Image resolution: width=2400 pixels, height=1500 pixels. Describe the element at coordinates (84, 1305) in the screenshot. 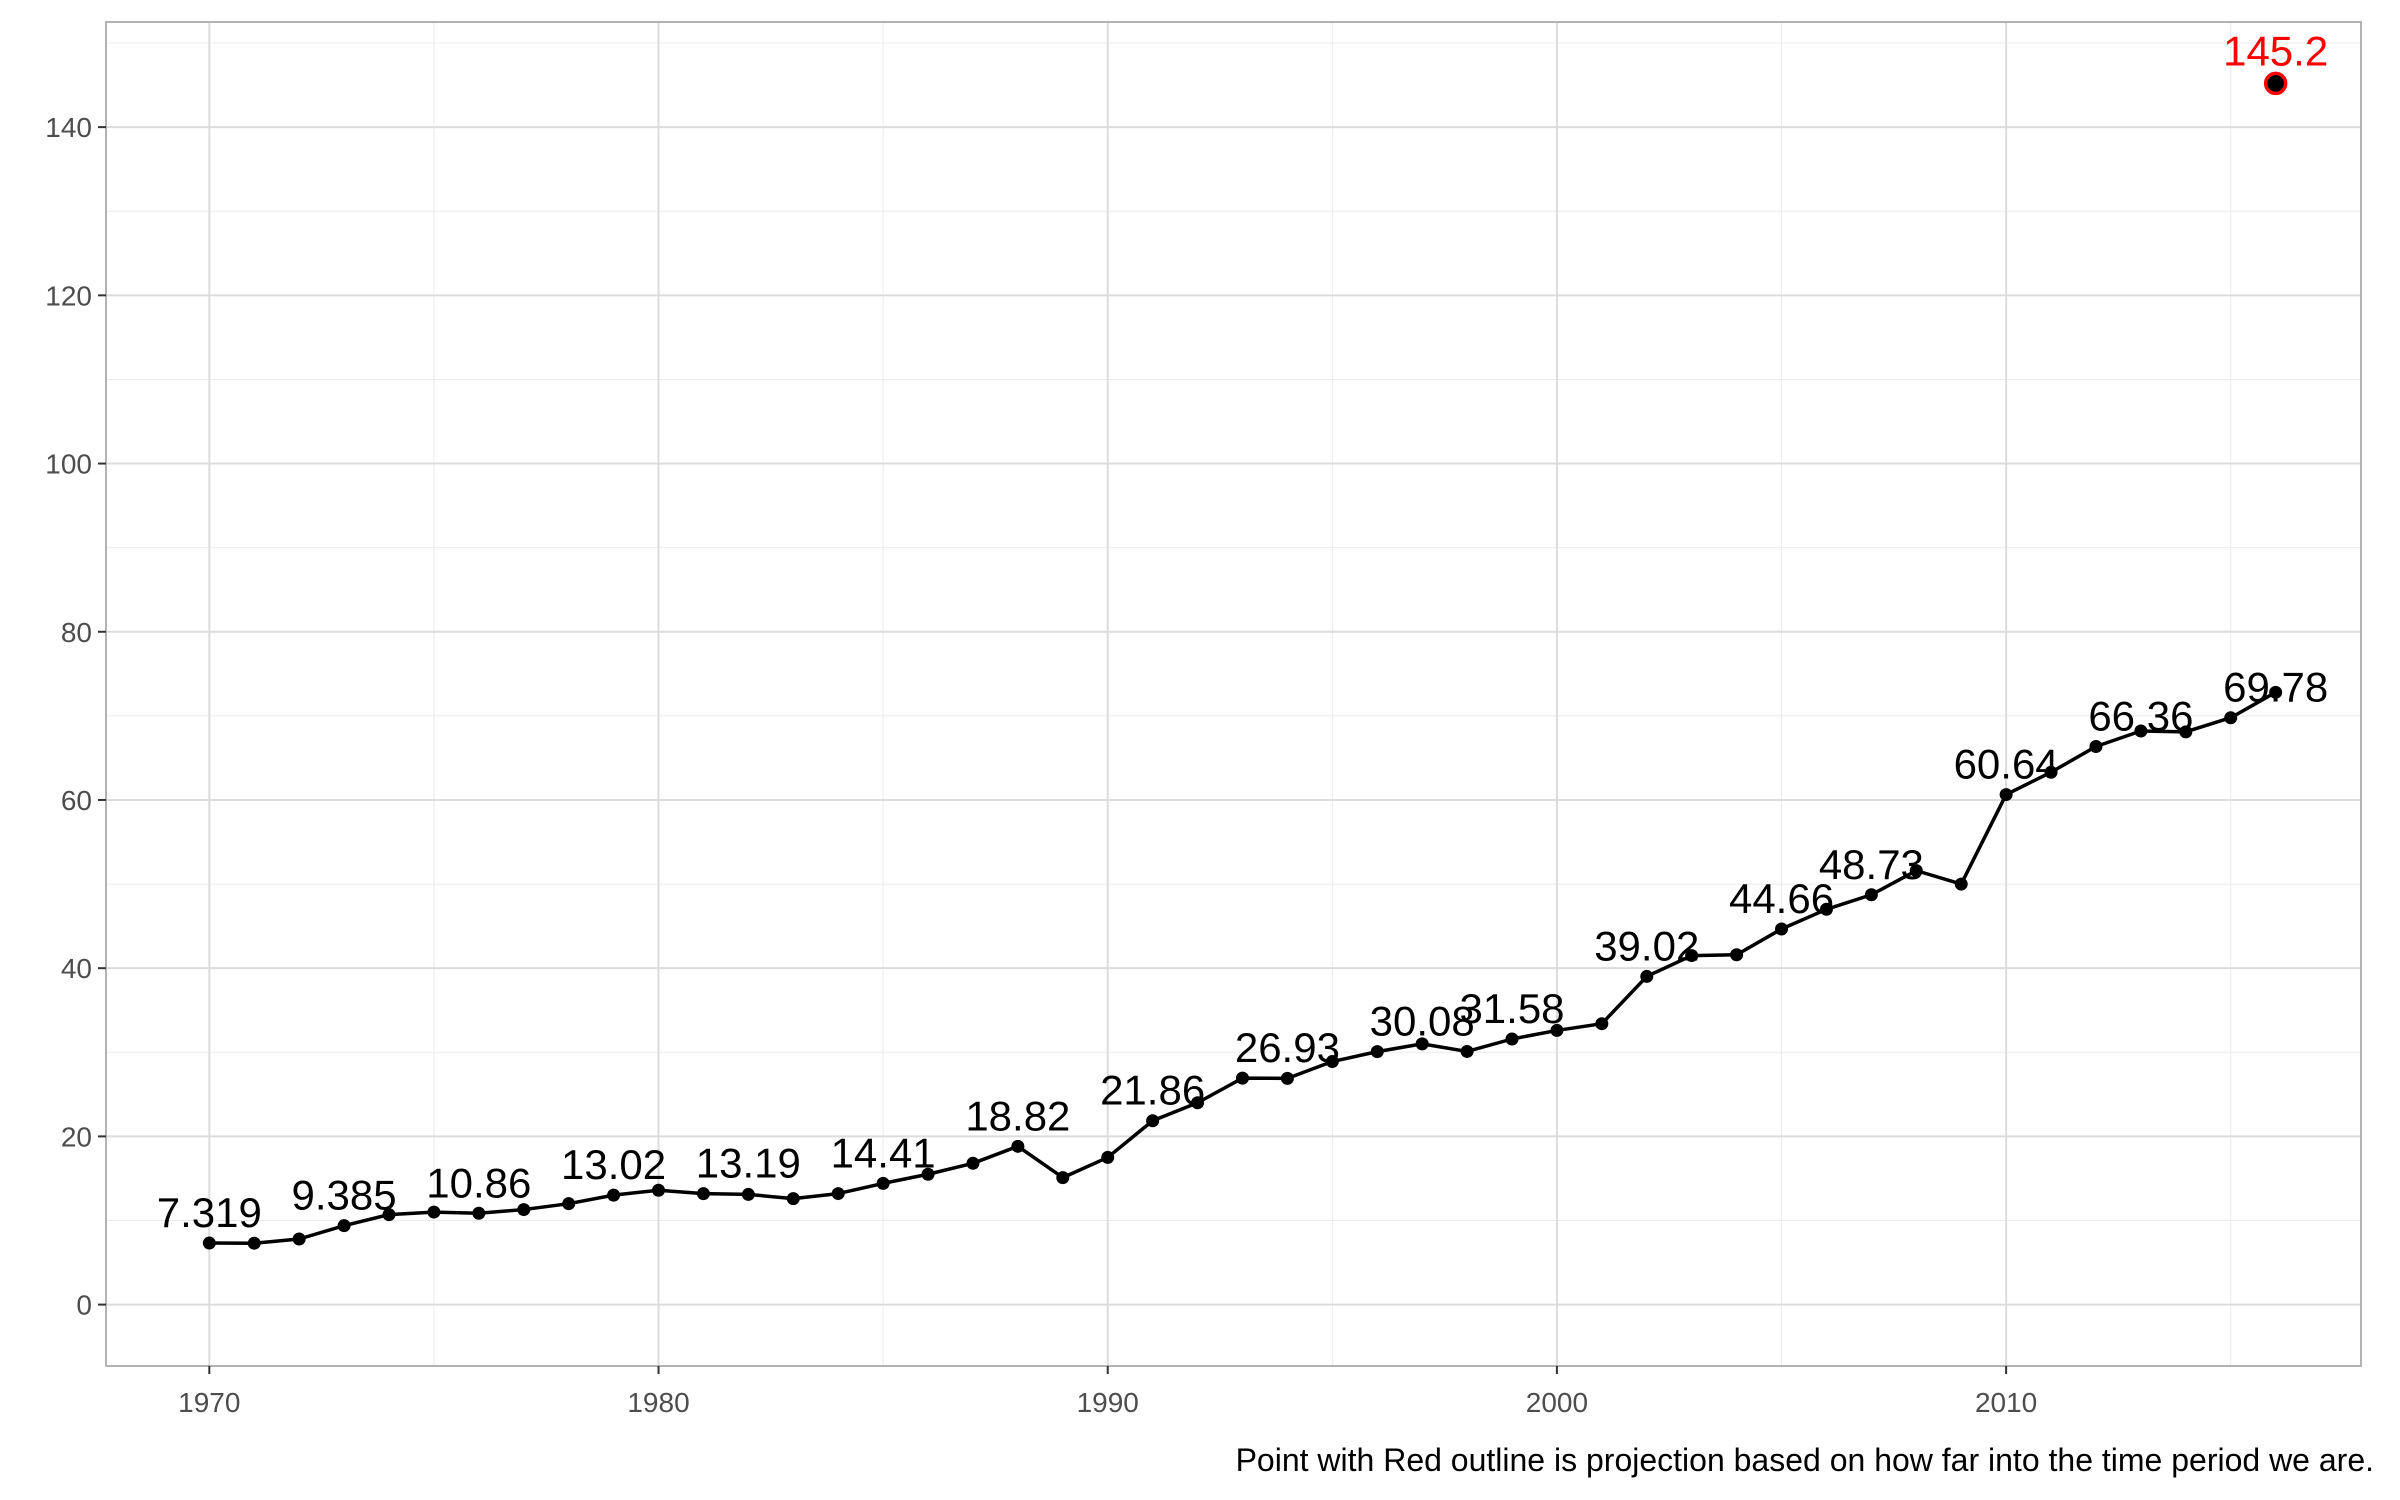

I see `y-tick-label: 0` at that location.